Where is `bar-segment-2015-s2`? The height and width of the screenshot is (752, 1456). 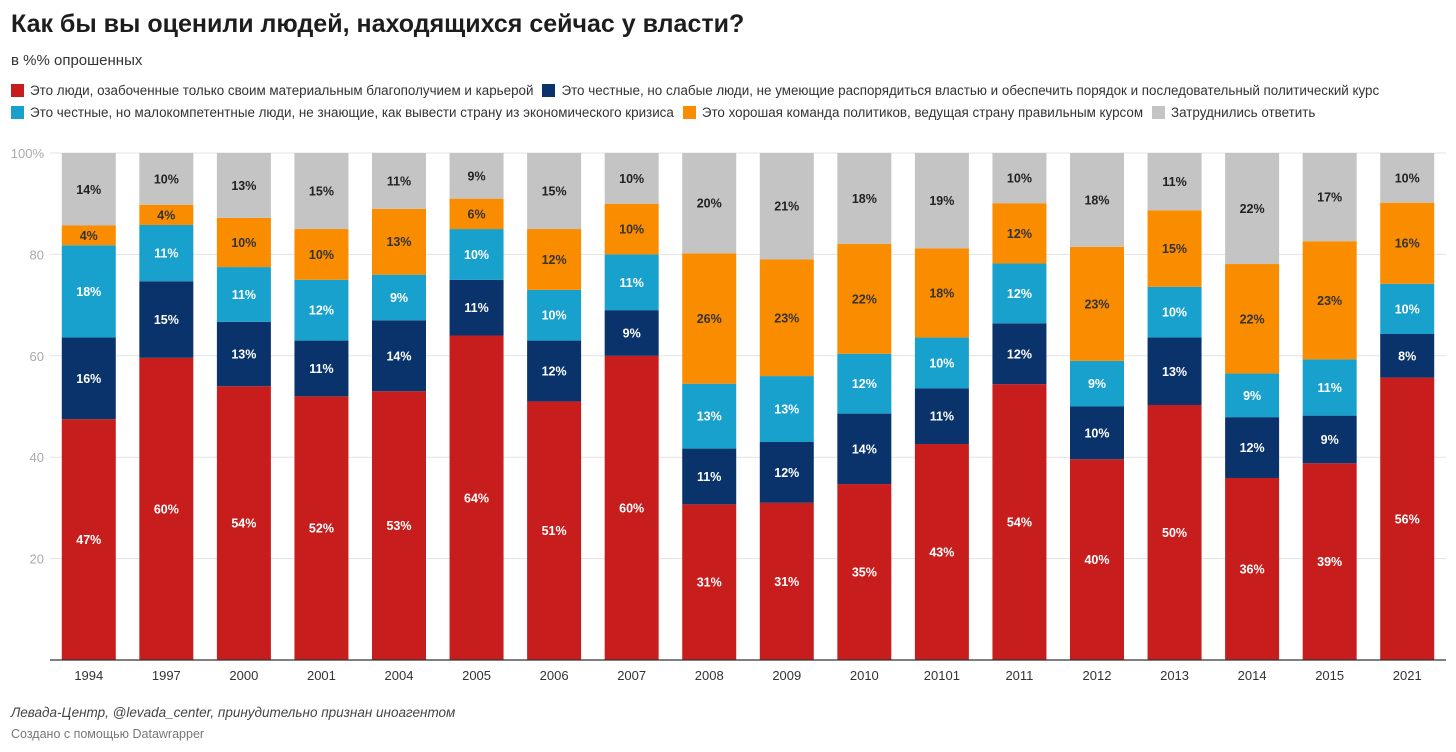 bar-segment-2015-s2 is located at coordinates (1329, 387).